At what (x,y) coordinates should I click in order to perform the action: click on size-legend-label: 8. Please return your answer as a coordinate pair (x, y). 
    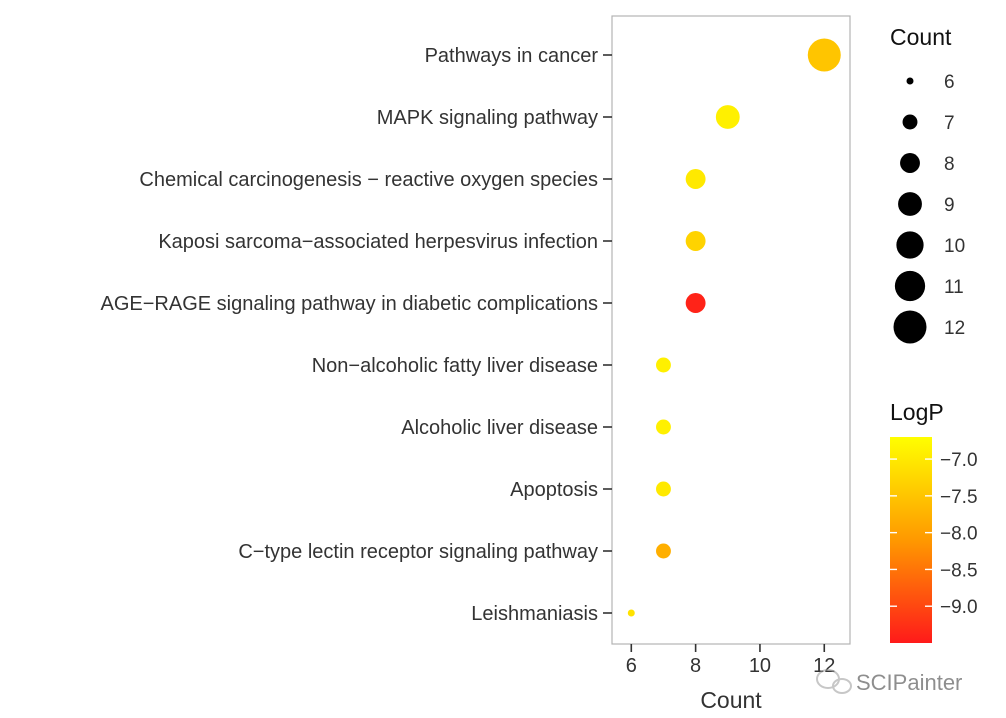
    Looking at the image, I should click on (949, 164).